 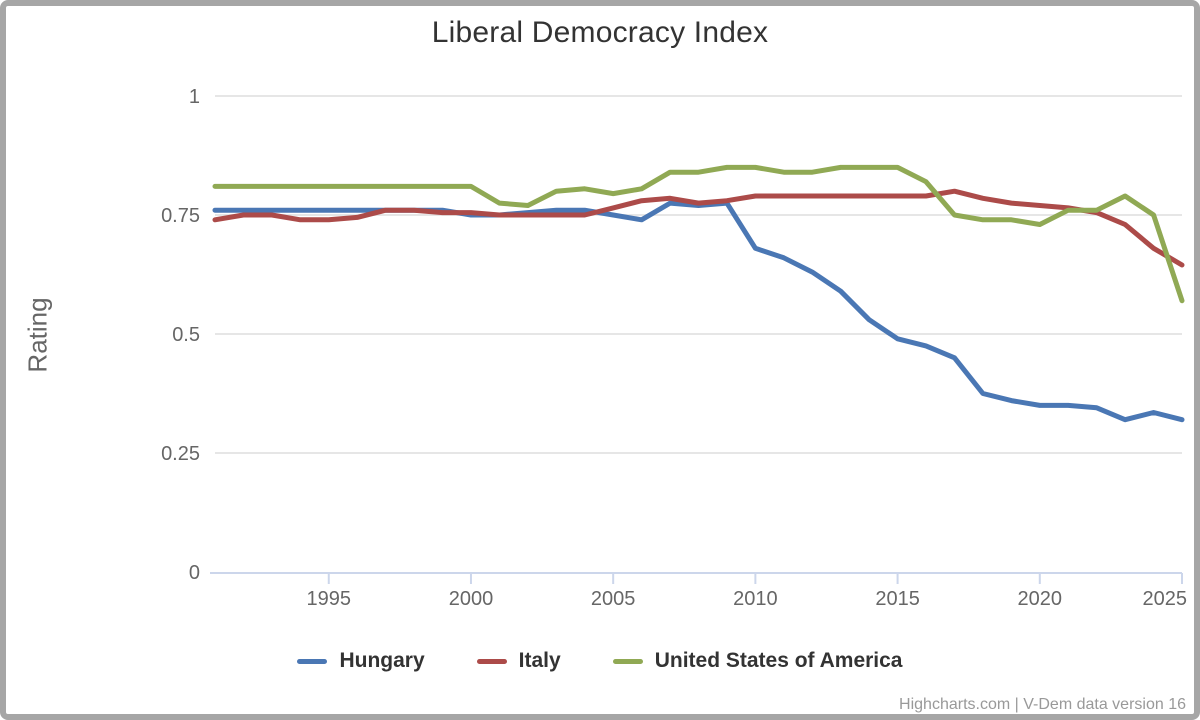 I want to click on legend-label-italy: Italy, so click(x=539, y=660).